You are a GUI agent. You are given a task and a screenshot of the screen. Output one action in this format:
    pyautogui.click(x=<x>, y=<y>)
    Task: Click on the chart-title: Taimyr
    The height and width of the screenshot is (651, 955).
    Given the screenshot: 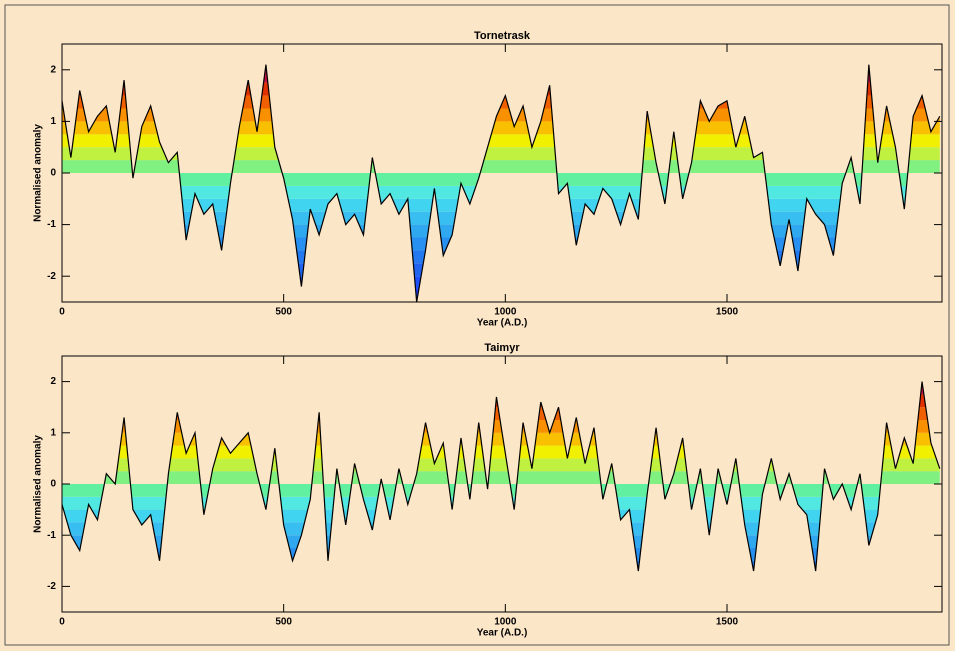 What is the action you would take?
    pyautogui.click(x=502, y=348)
    